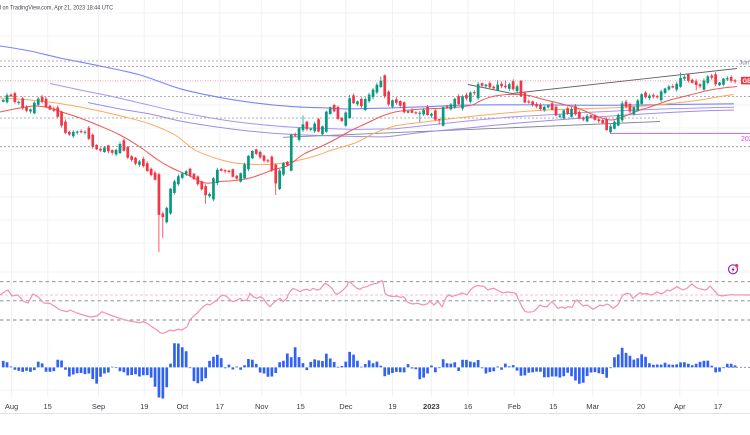 The width and height of the screenshot is (750, 435). What do you see at coordinates (680, 406) in the screenshot?
I see `svg-text: Apr` at bounding box center [680, 406].